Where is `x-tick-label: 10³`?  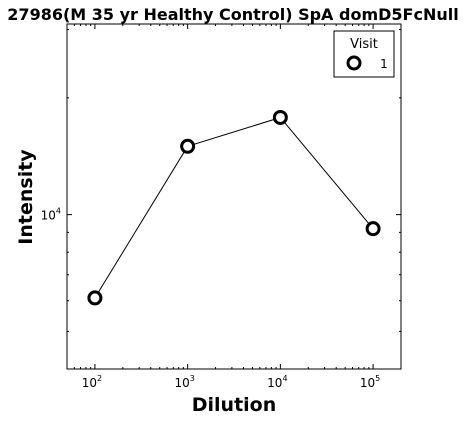 x-tick-label: 10³ is located at coordinates (184, 382).